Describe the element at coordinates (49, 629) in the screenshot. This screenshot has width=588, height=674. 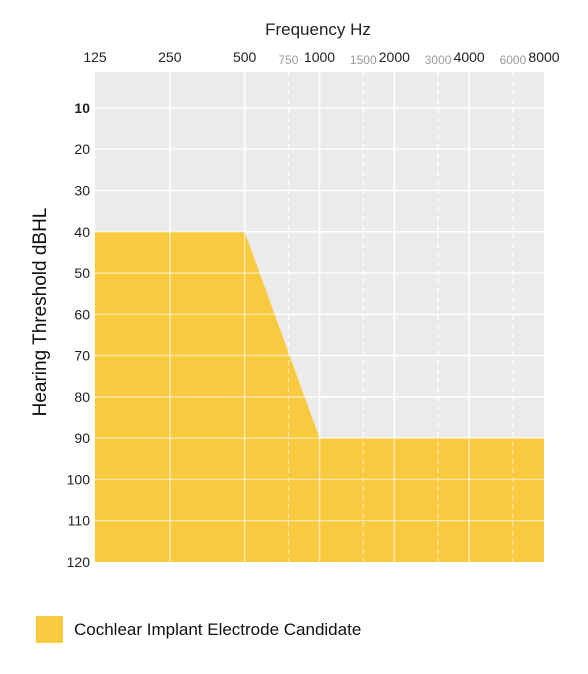
I see `legend-swatch` at that location.